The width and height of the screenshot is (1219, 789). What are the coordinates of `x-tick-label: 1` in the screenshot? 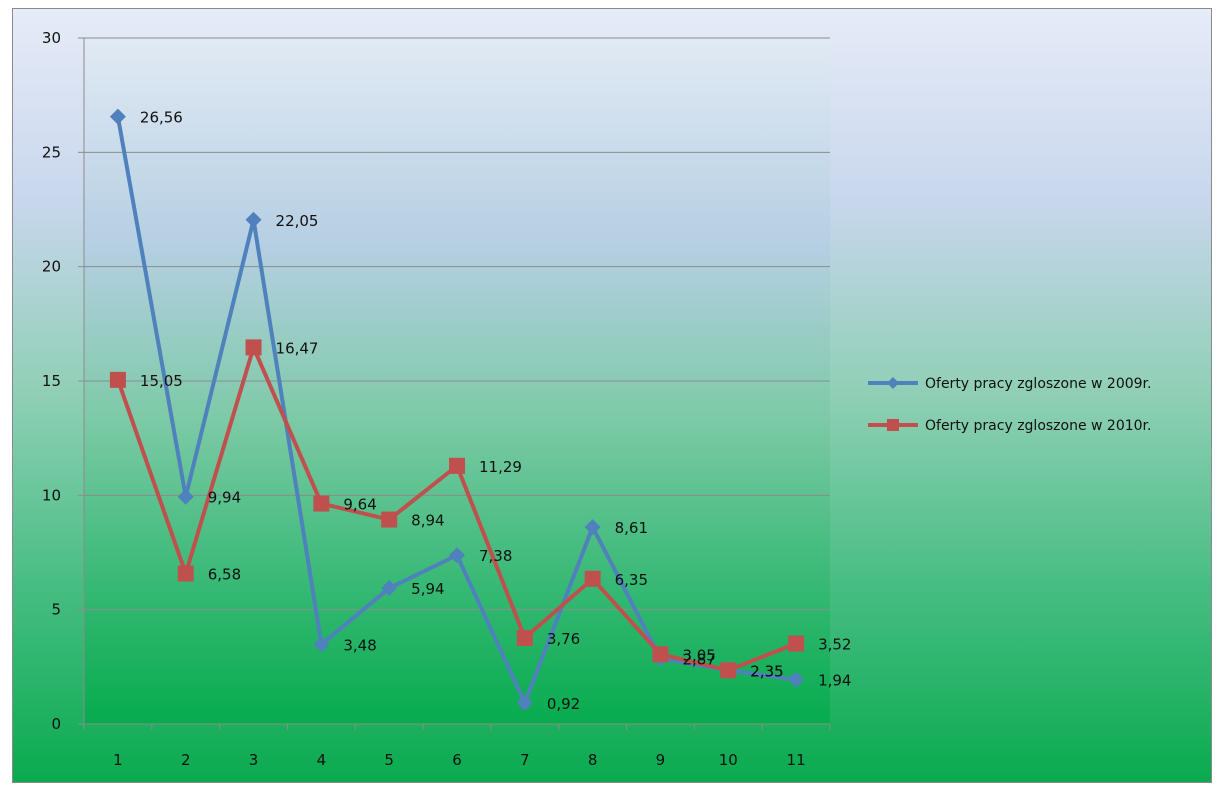 It's located at (118, 760).